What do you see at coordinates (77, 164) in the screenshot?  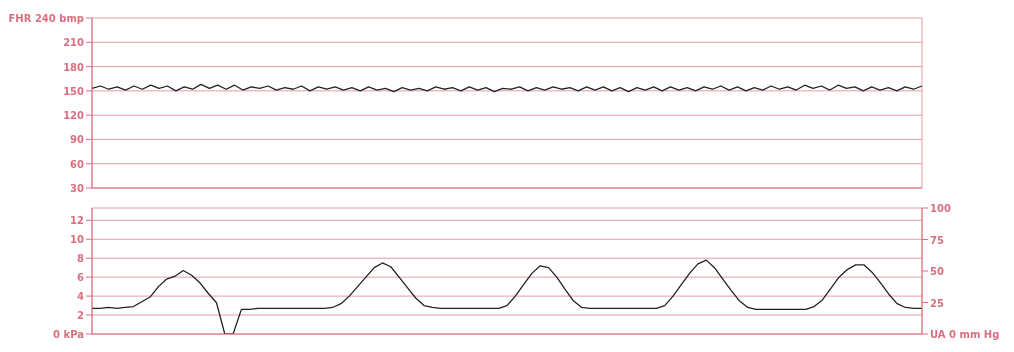 I see `y-tick-label: 60` at bounding box center [77, 164].